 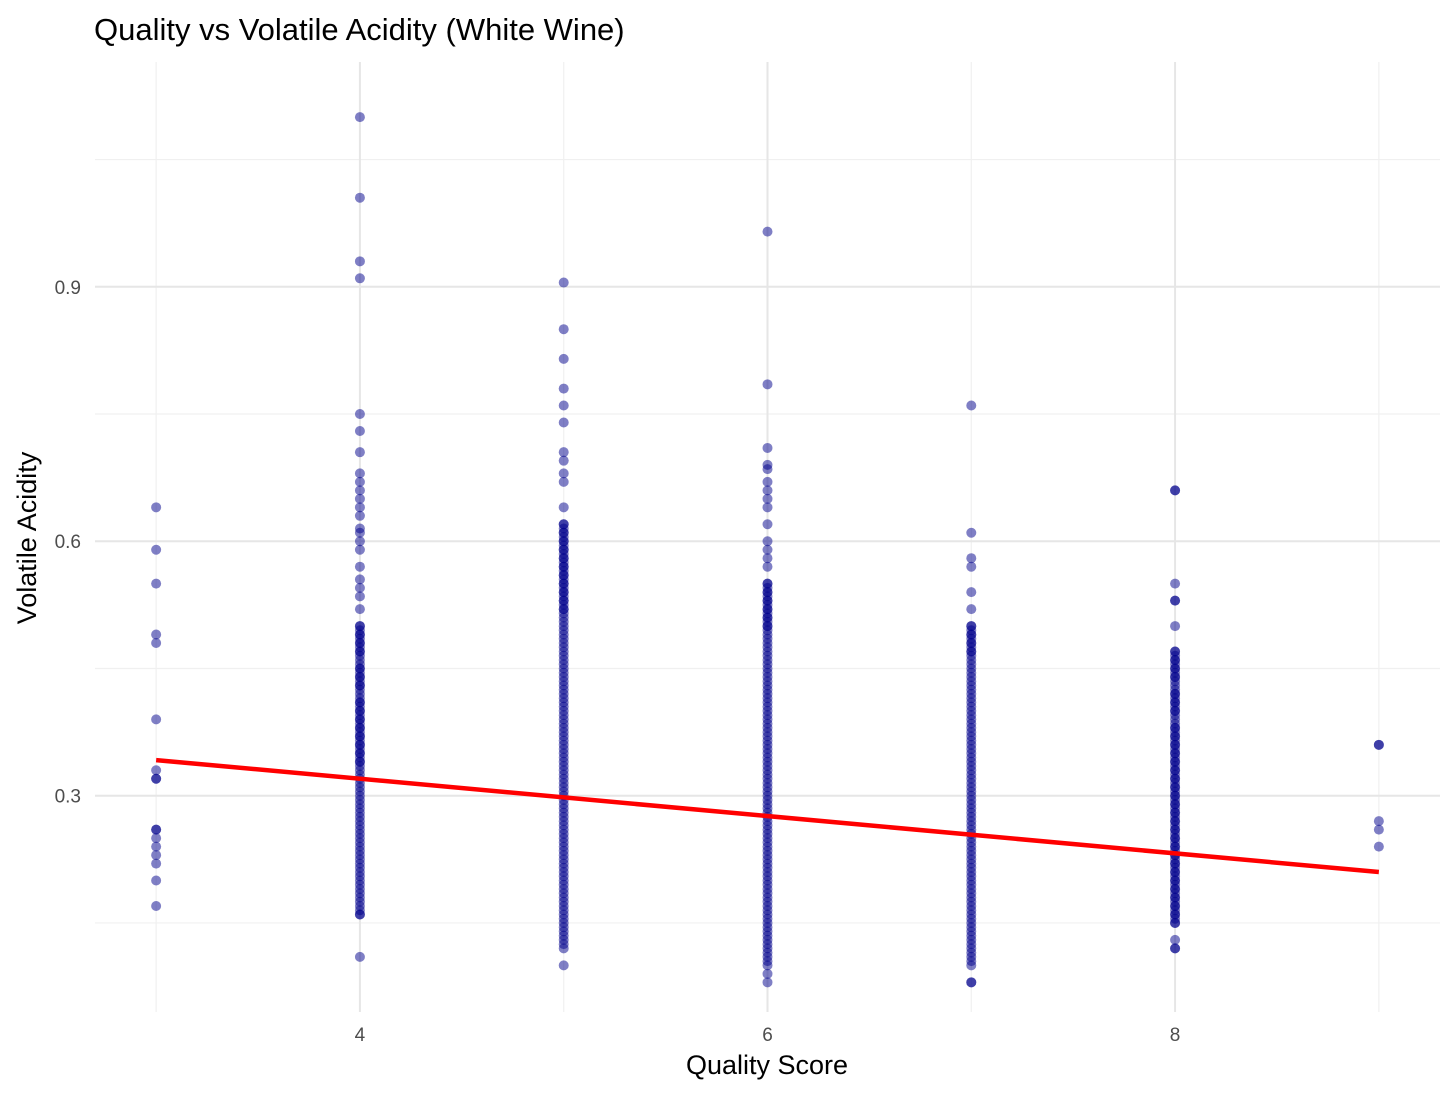 I want to click on x-axis-label: Quality Score, so click(x=767, y=1065).